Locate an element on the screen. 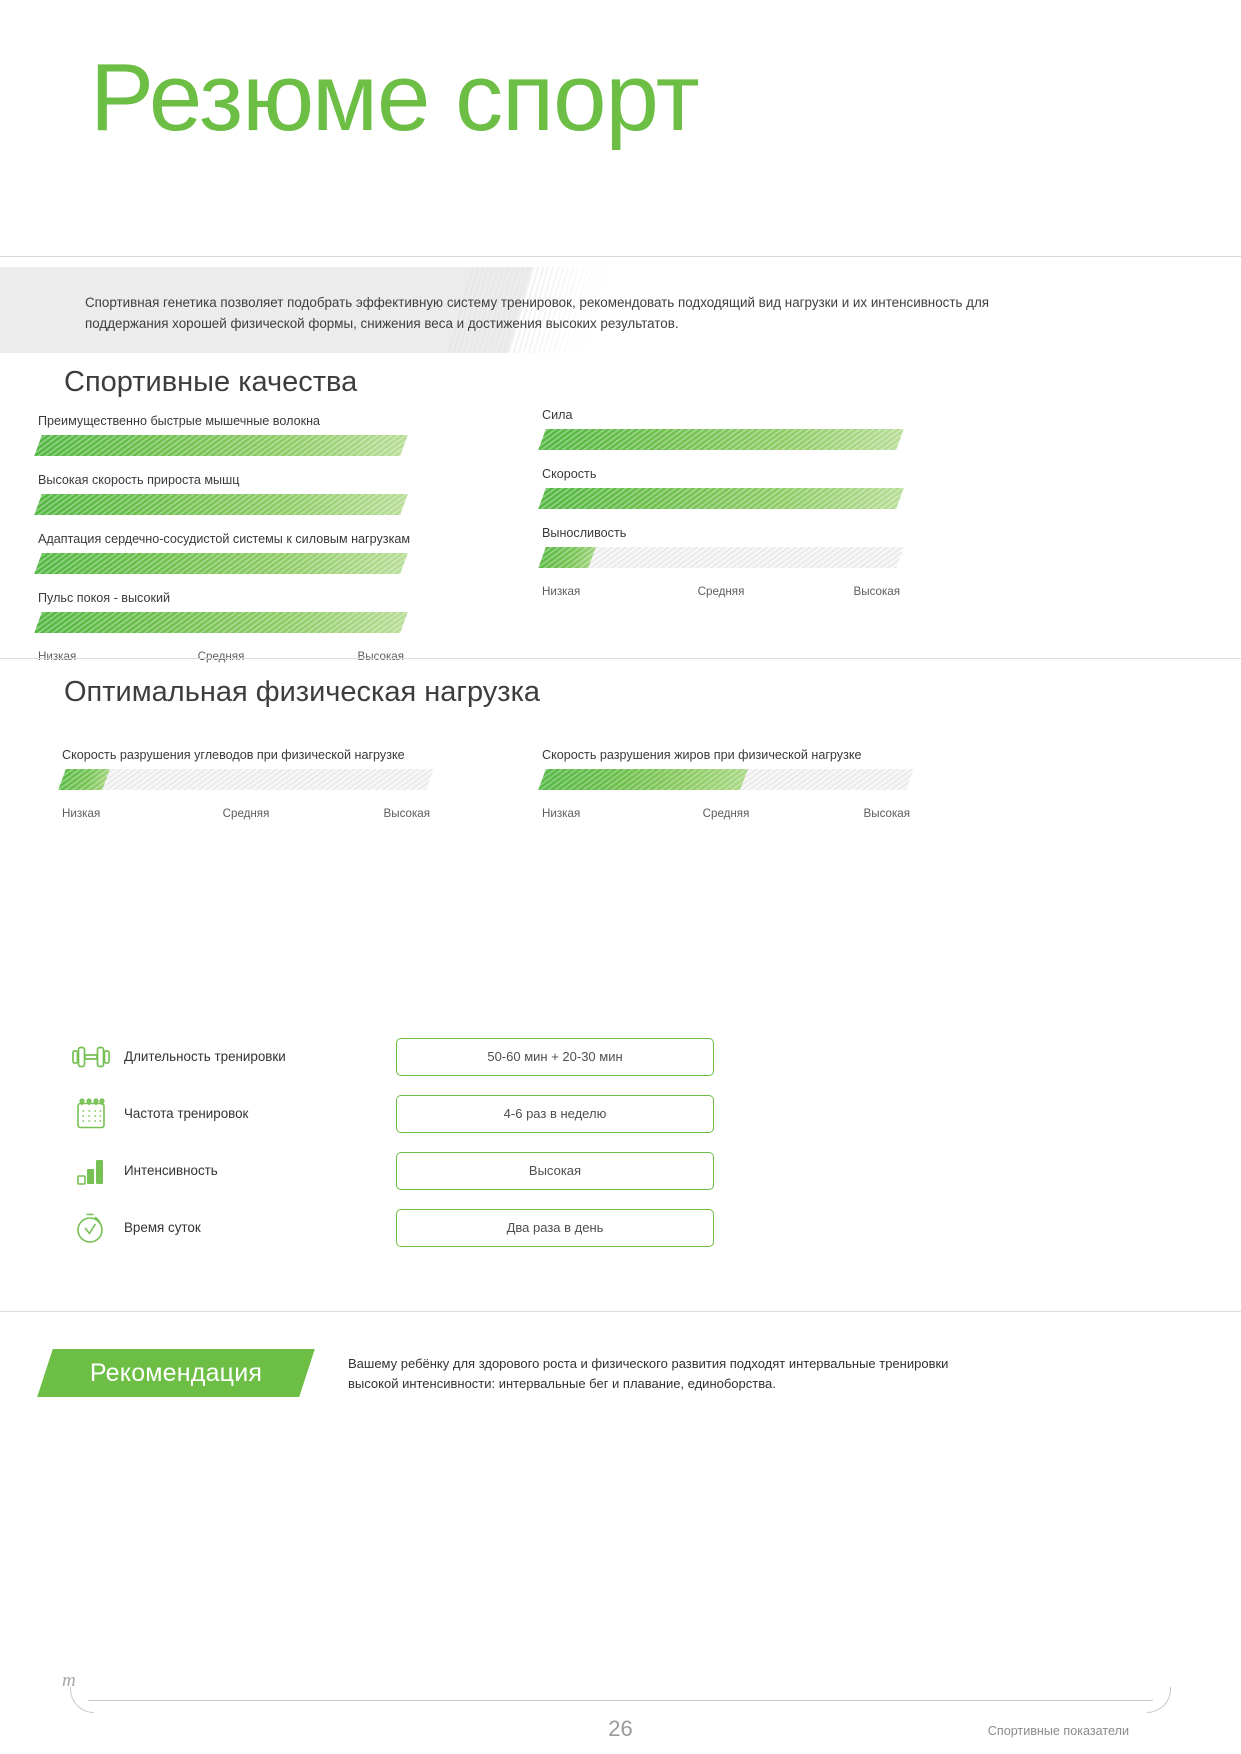 This screenshot has height=1754, width=1241. bar-label: Сила is located at coordinates (557, 415).